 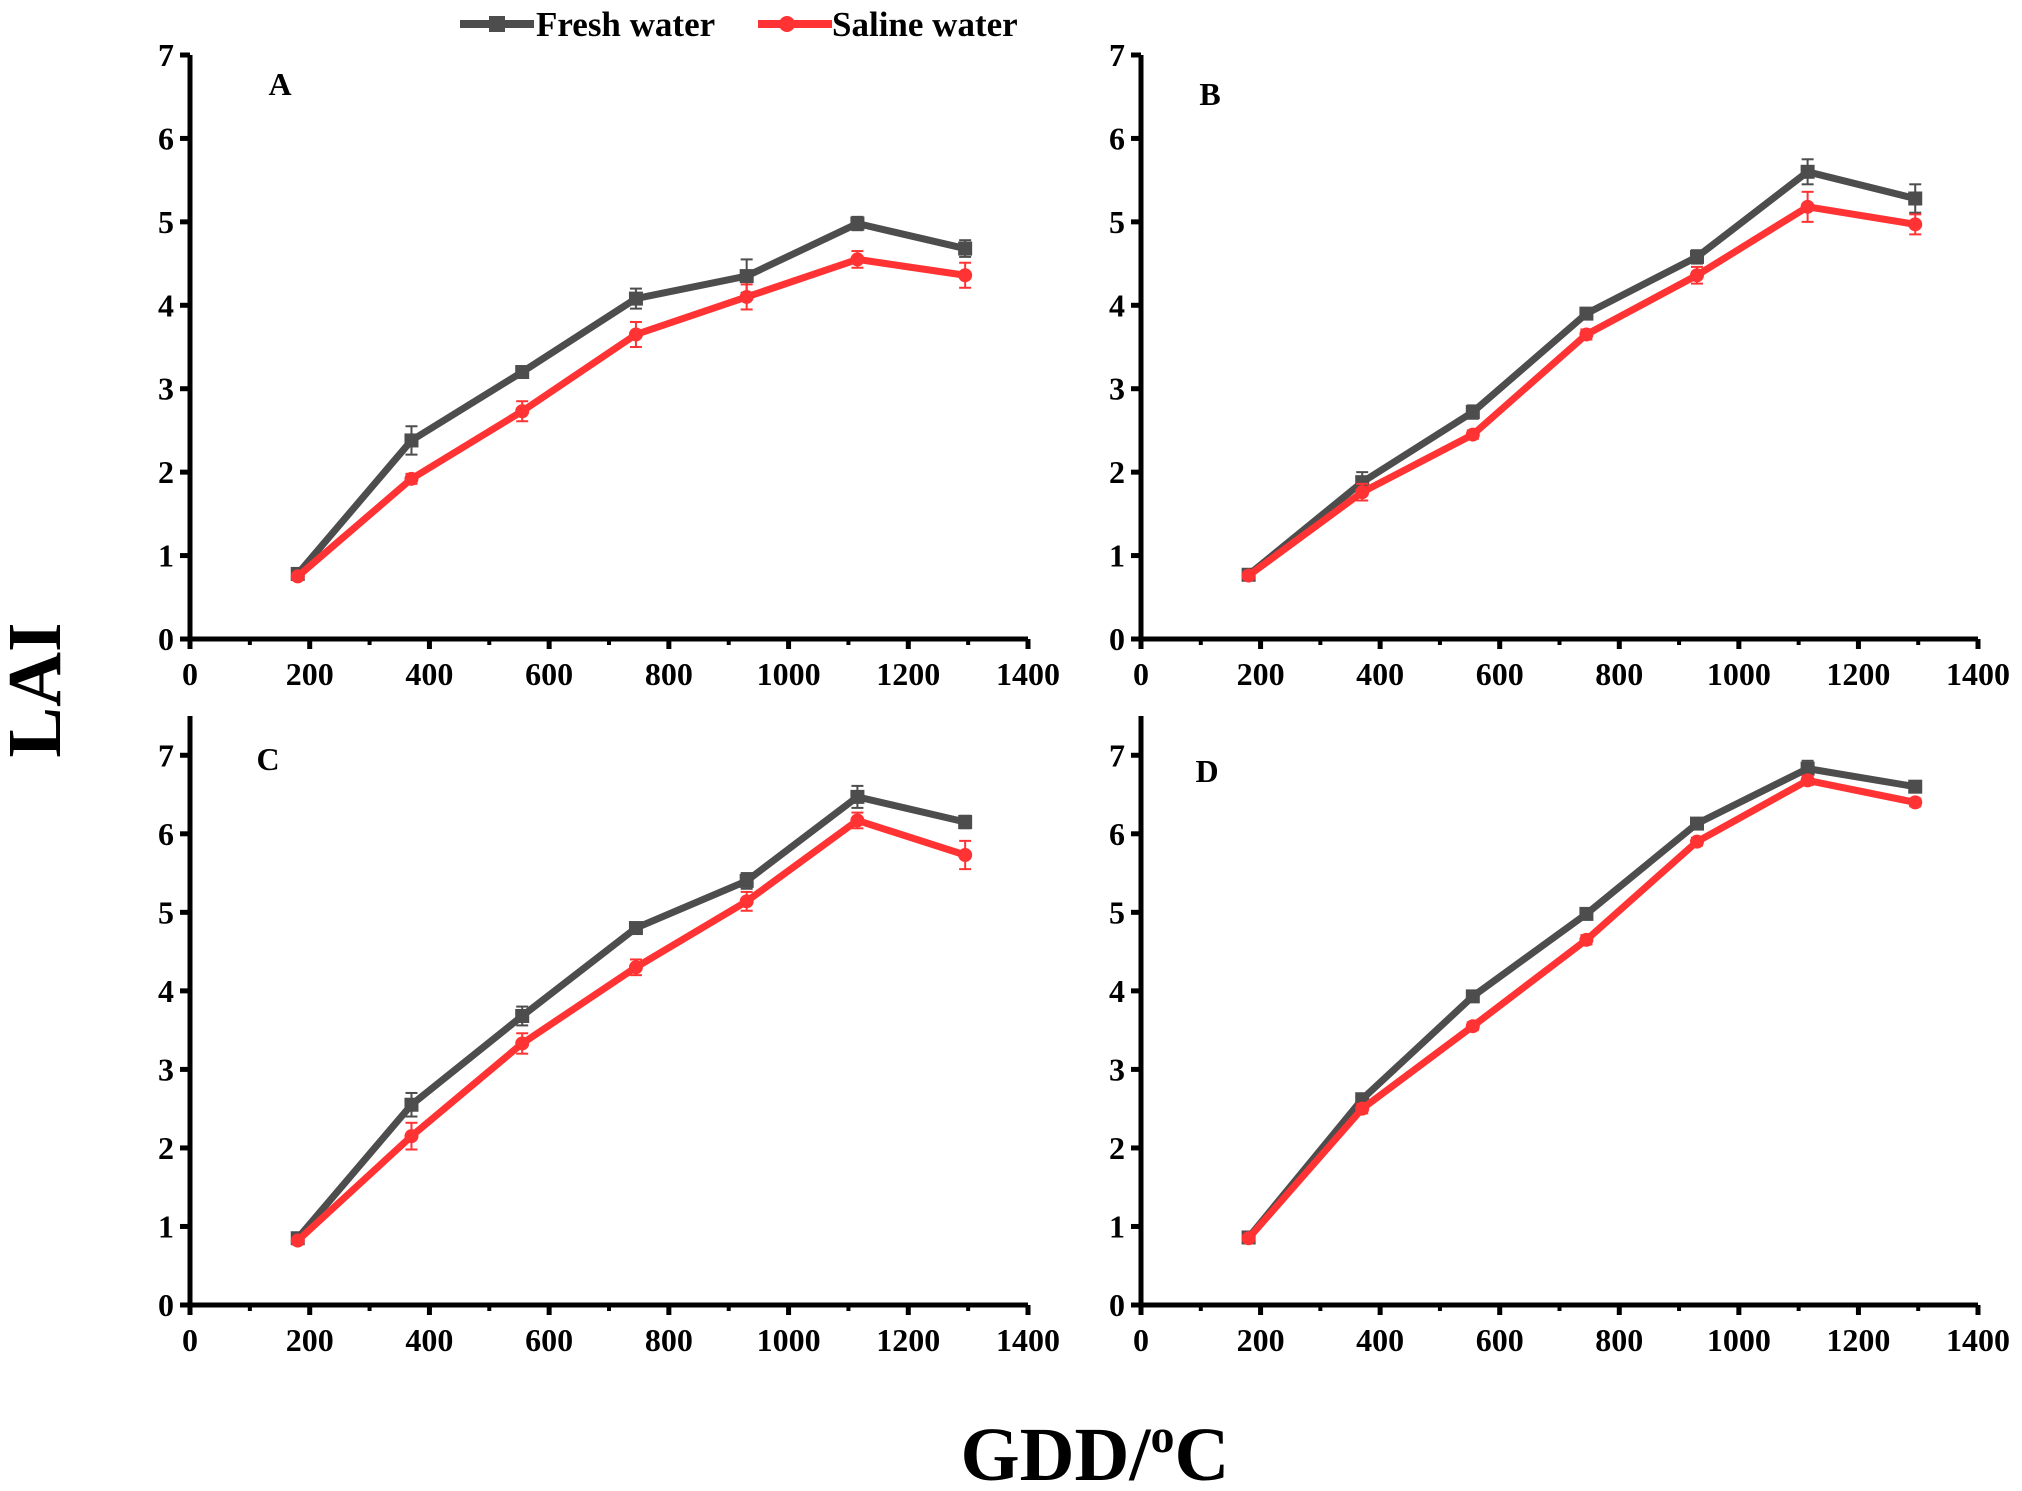 I want to click on panel-b-y-tick-label: 0, so click(x=1117, y=639).